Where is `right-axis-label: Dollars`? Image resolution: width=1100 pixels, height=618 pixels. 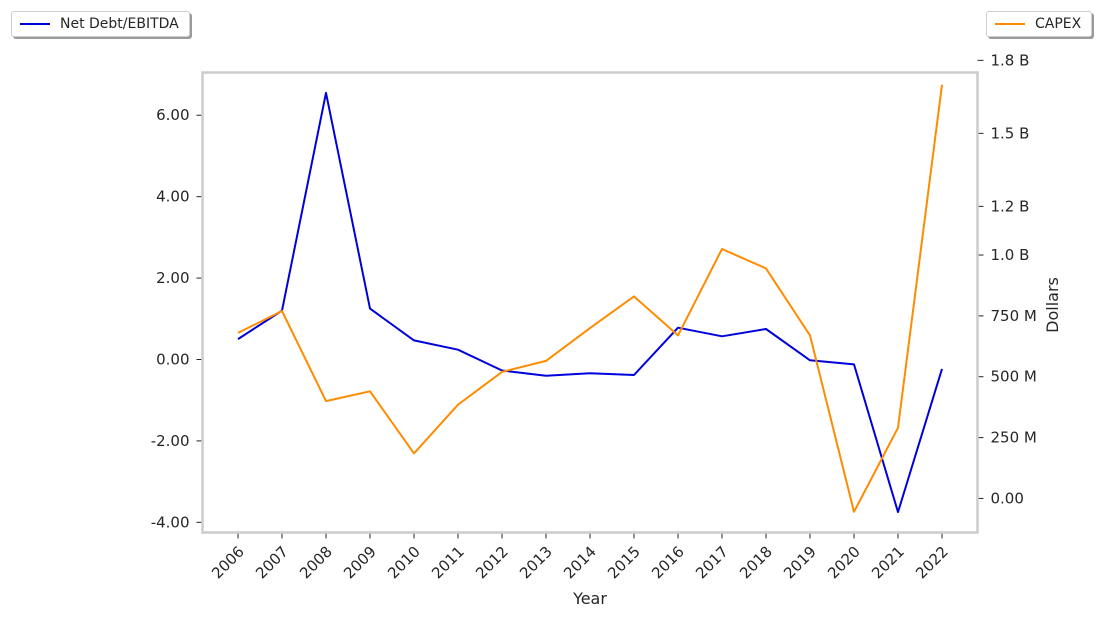 right-axis-label: Dollars is located at coordinates (1052, 305).